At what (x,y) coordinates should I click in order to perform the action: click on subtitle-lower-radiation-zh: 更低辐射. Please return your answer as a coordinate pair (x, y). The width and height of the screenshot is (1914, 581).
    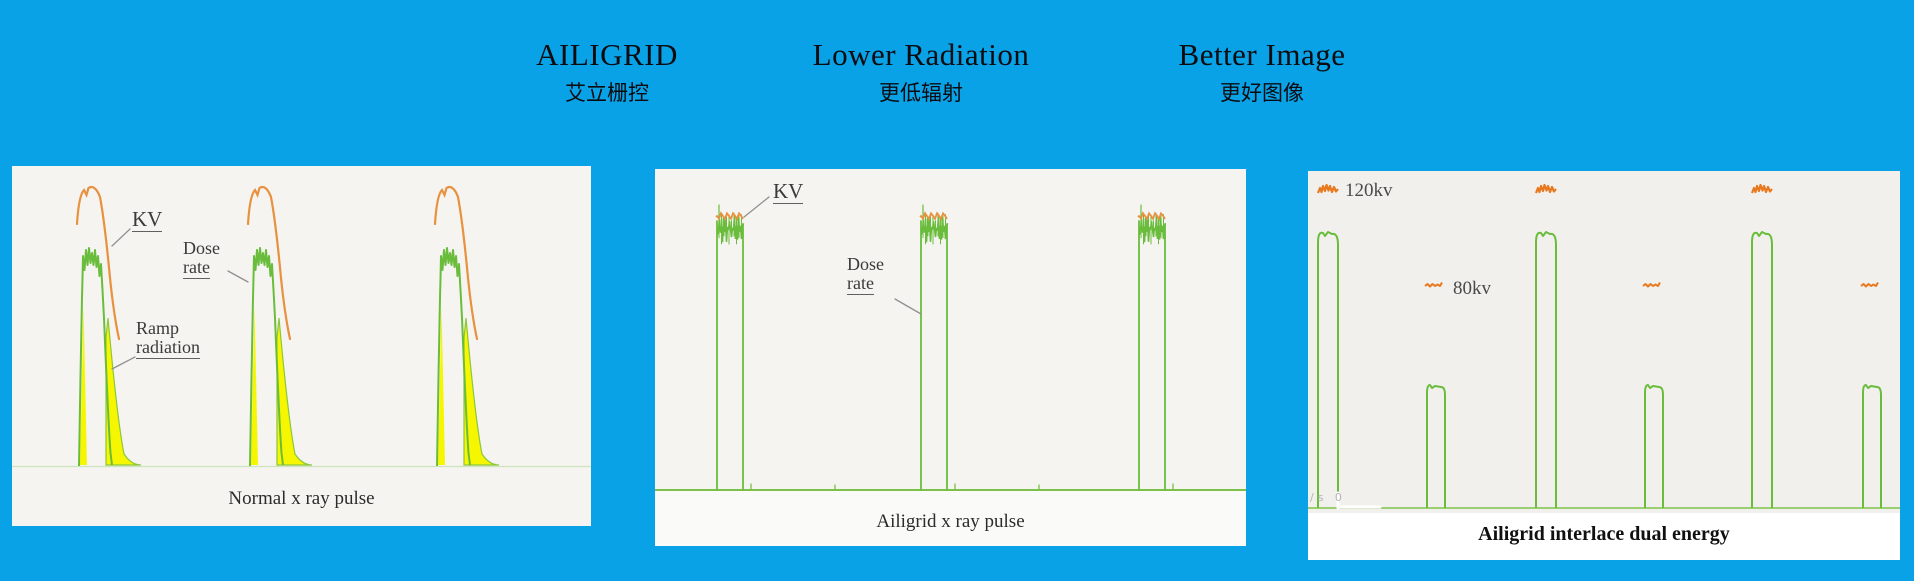
    Looking at the image, I should click on (921, 93).